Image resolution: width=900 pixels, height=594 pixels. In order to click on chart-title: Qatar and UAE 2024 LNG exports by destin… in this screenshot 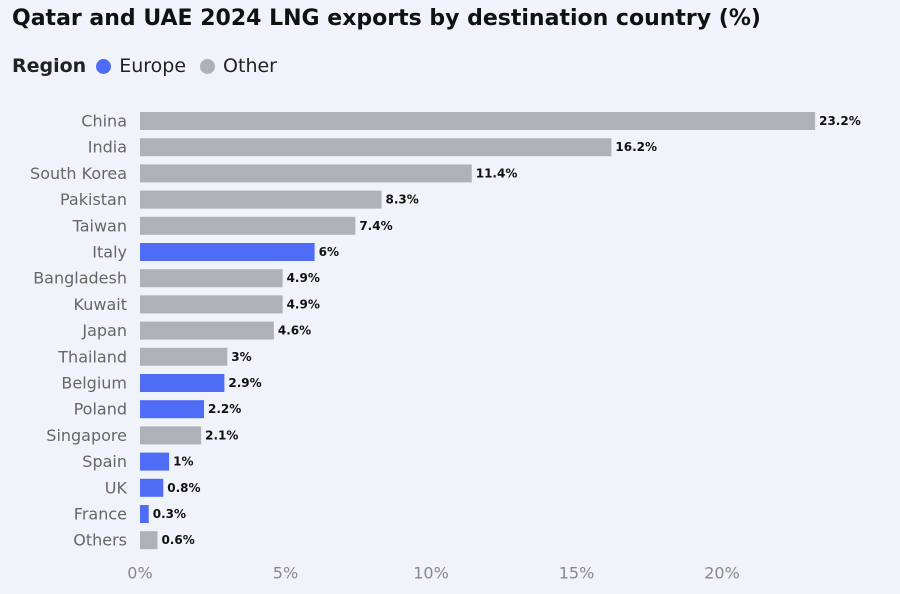, I will do `click(386, 18)`.